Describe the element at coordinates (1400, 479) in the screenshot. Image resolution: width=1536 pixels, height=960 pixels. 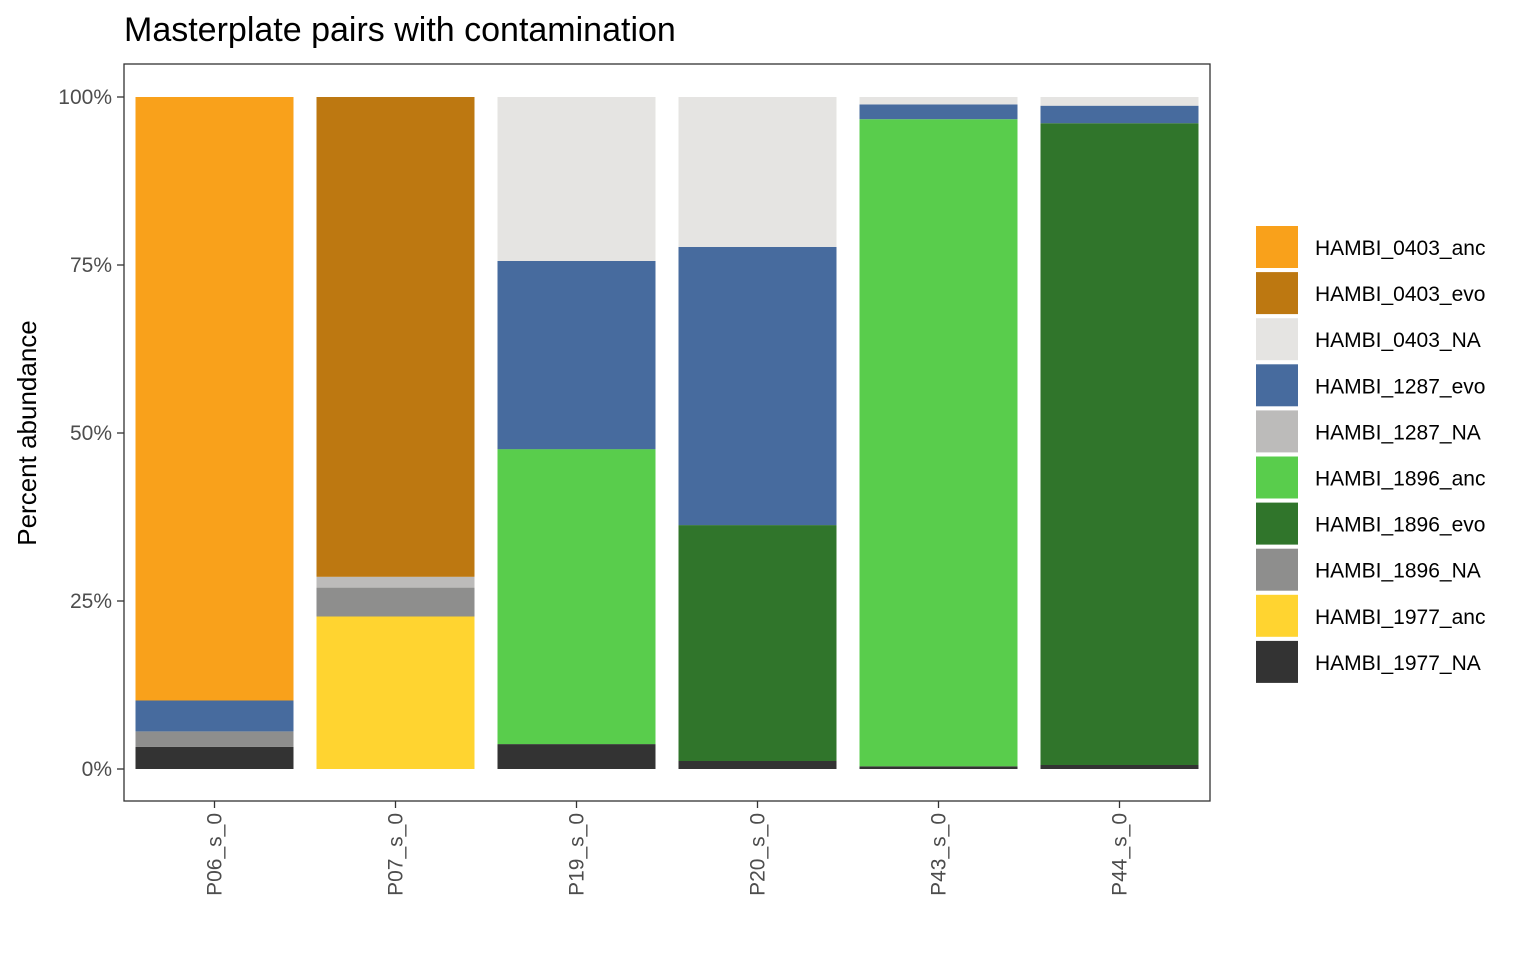
I see `legend-label-hambi-1896-anc: HAMBI_1896_anc` at that location.